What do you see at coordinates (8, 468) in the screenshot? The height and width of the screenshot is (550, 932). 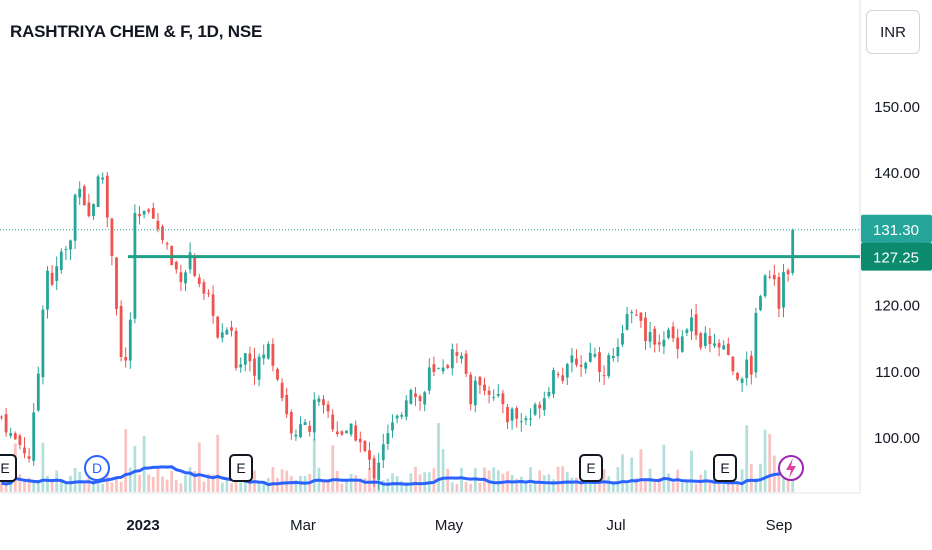 I see `earnings-marker` at bounding box center [8, 468].